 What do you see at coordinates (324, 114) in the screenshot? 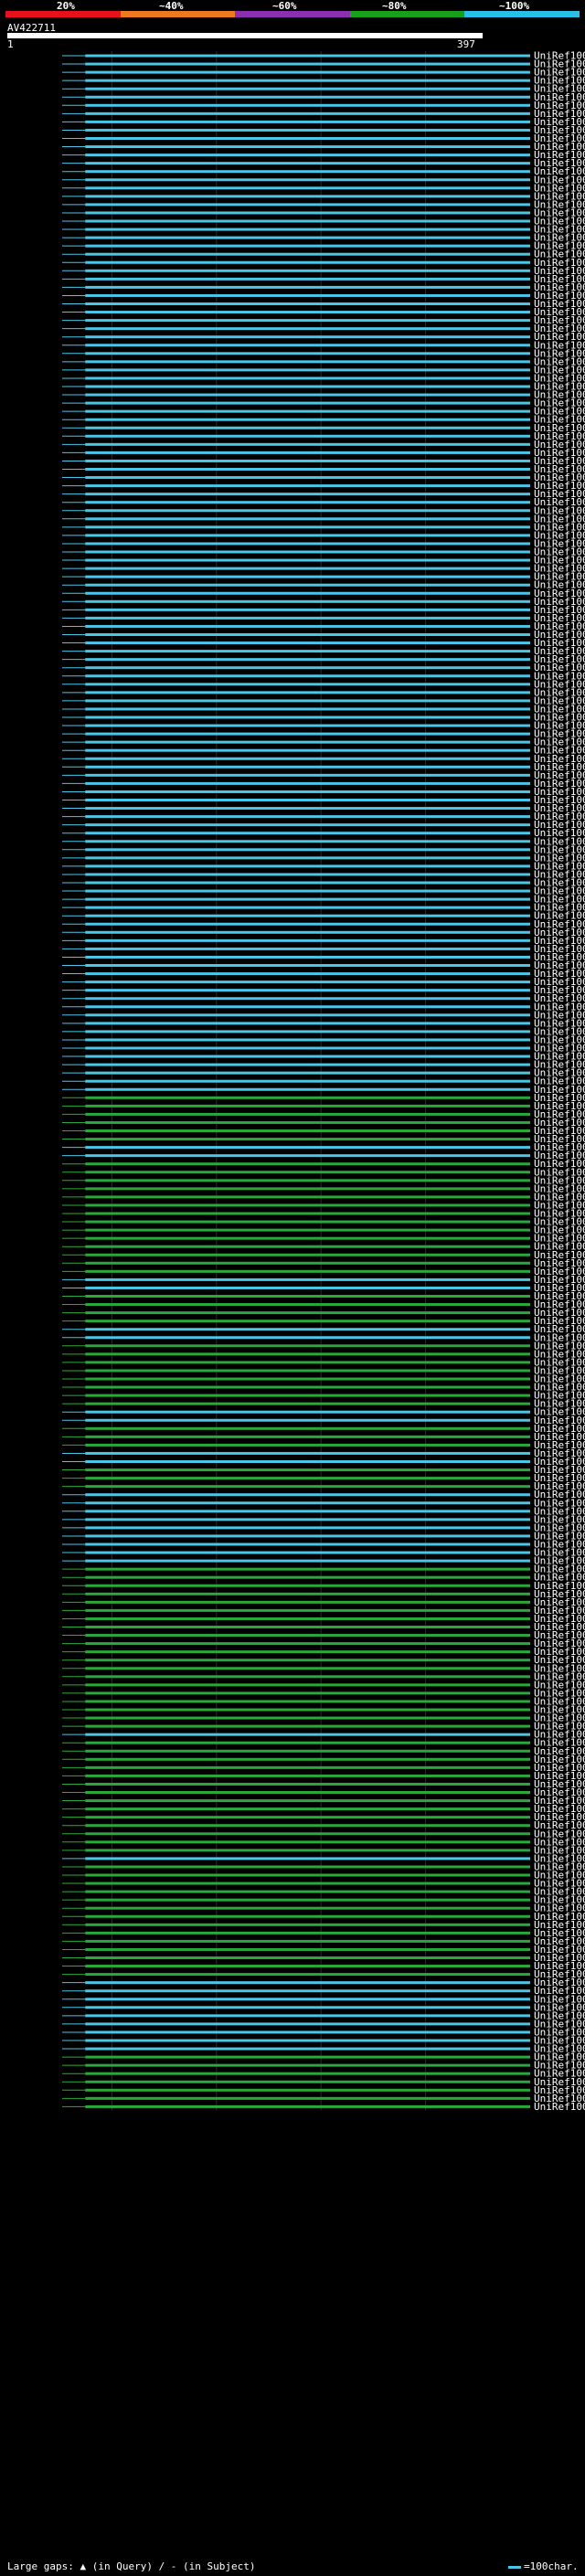
I see `hit-row: UniRef100_Q9M5Q0` at bounding box center [324, 114].